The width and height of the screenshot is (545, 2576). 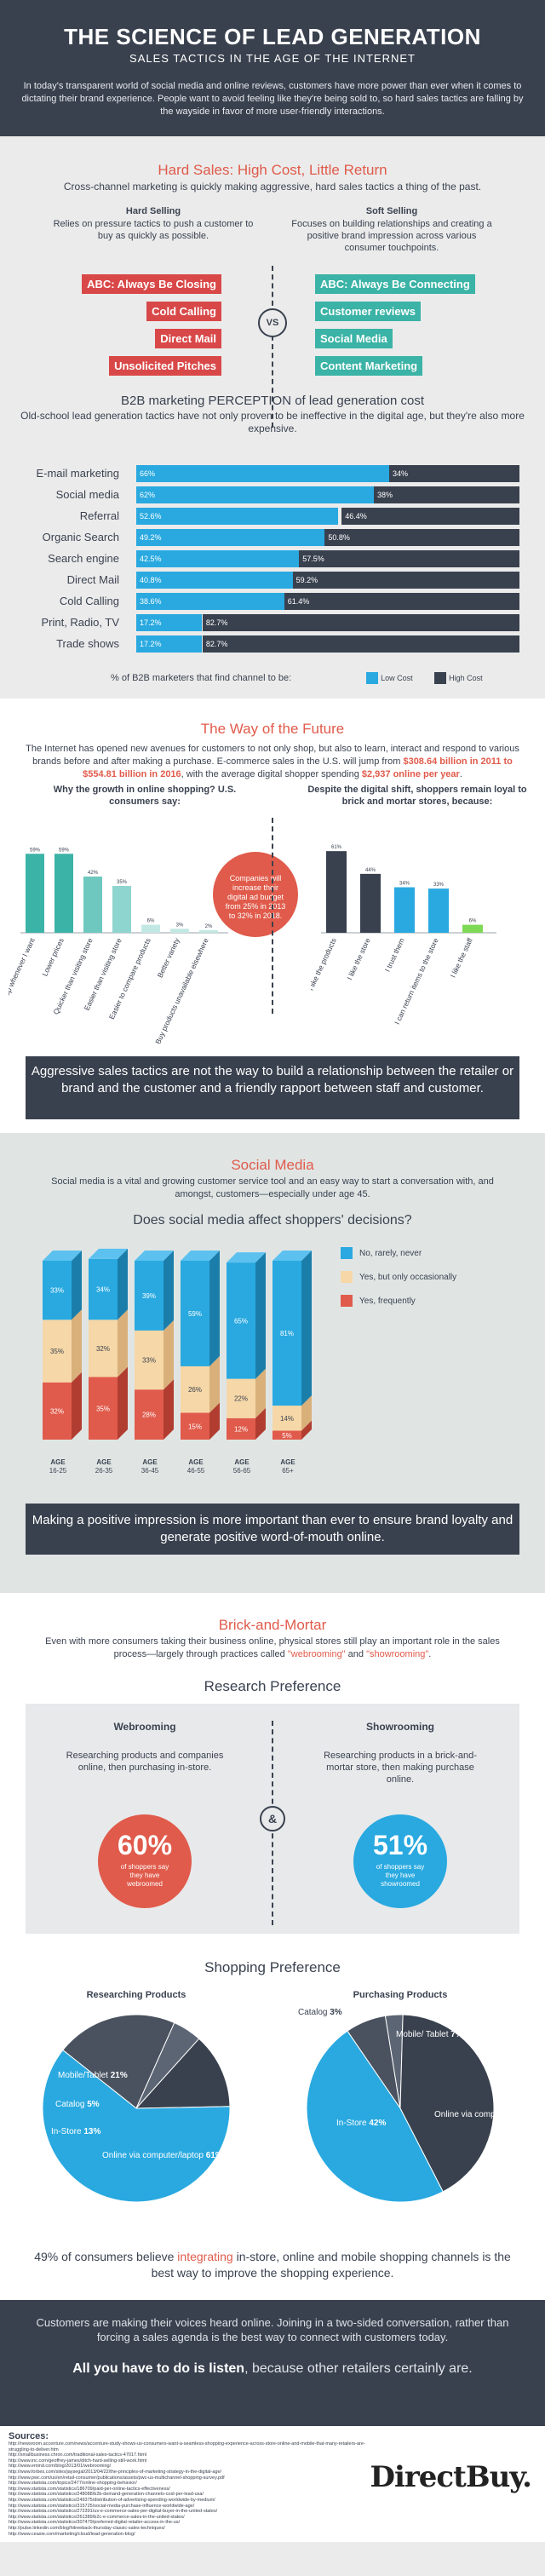 I want to click on legend-label: No, rarely, never, so click(x=390, y=1254).